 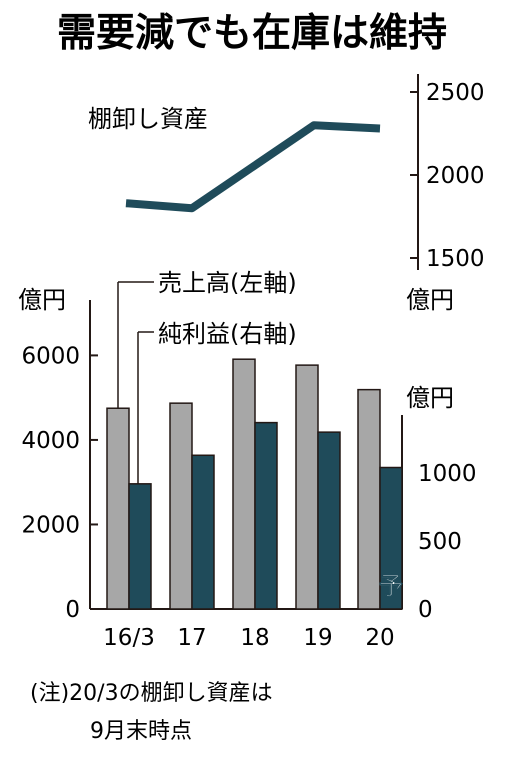 What do you see at coordinates (440, 542) in the screenshot?
I see `right-tick-label: 500` at bounding box center [440, 542].